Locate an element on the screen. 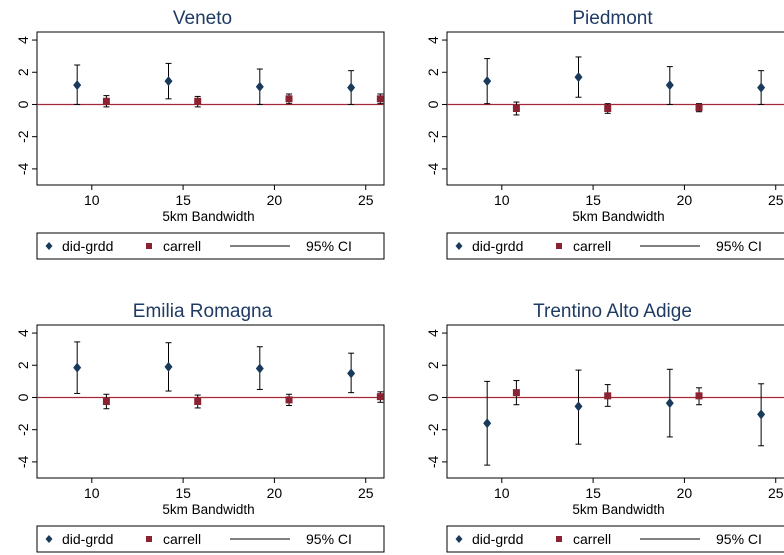  panel-title: Piedmont is located at coordinates (612, 18).